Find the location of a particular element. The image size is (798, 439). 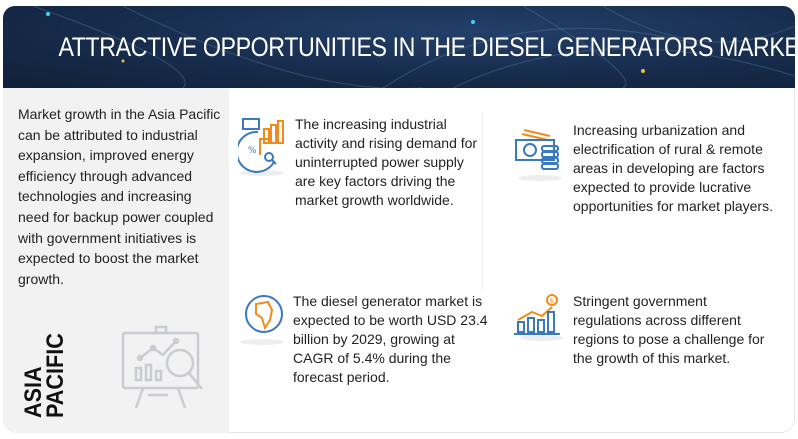

money-coins-icon is located at coordinates (538, 155).